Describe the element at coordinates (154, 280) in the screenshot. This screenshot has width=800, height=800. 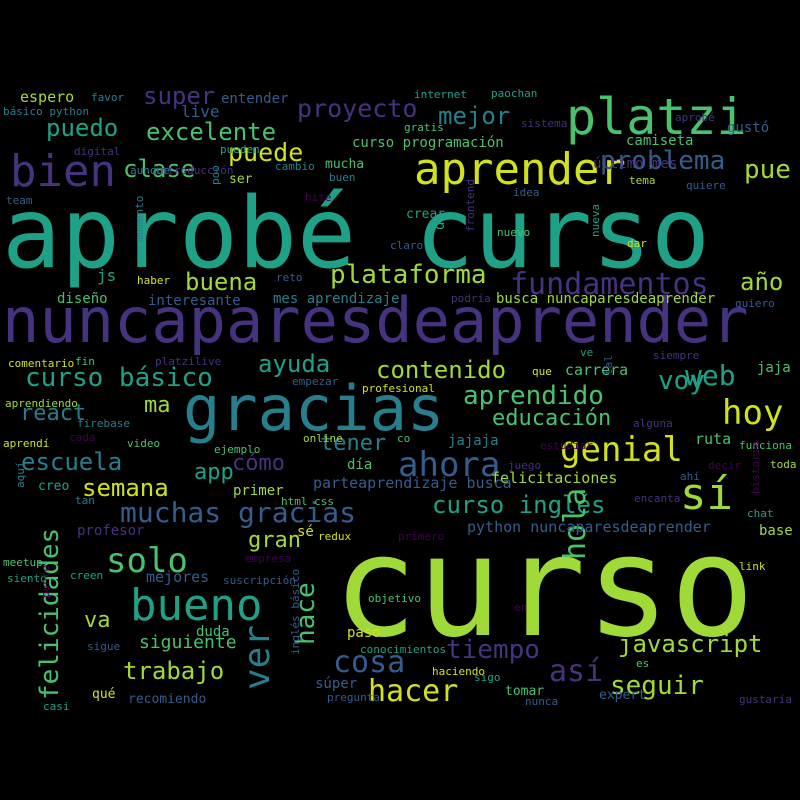
I see `word-haber: haber` at that location.